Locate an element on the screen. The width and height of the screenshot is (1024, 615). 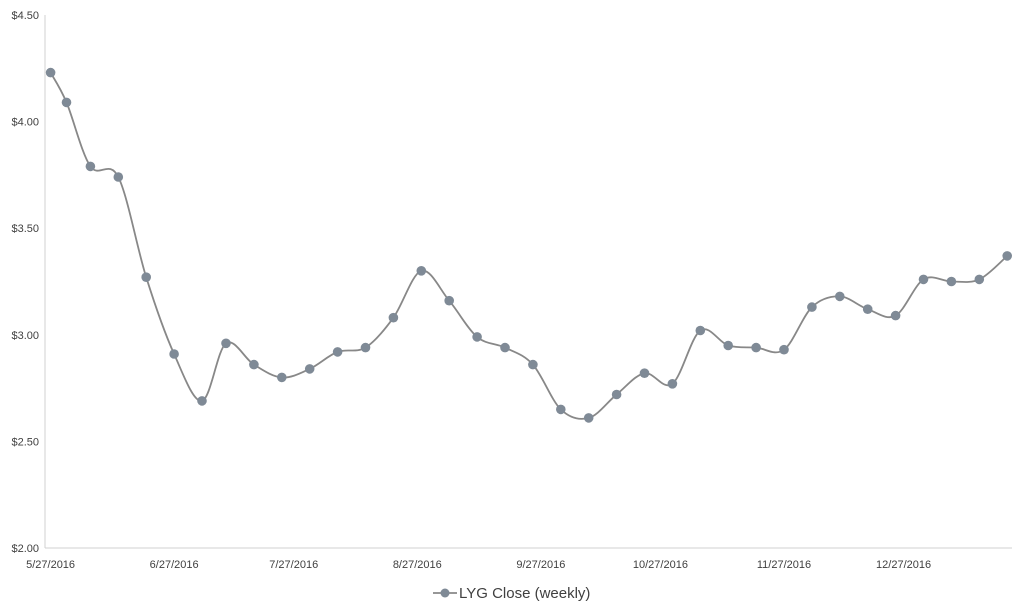
legend-label: LYG Close (weekly) is located at coordinates (524, 593).